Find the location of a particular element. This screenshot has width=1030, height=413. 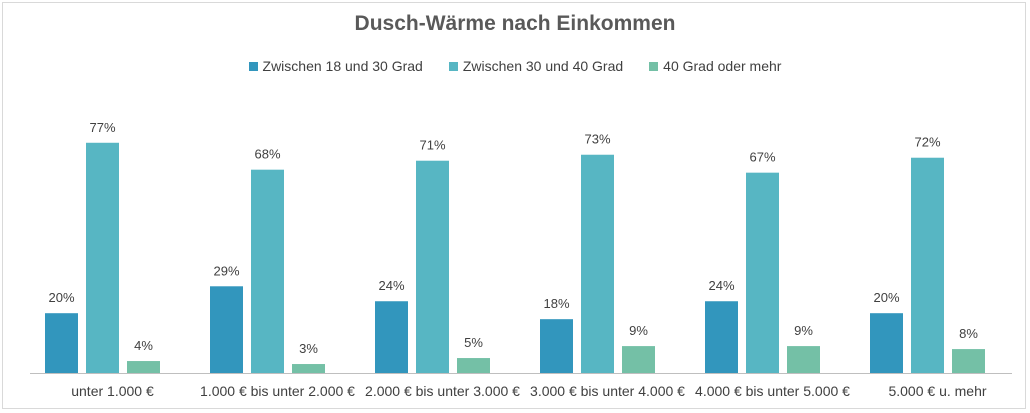

data-label-s2-c3: 71% is located at coordinates (432, 145).